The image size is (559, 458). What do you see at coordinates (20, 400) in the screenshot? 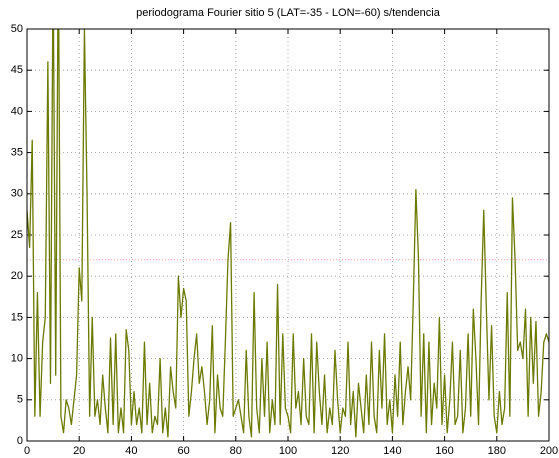
I see `y-tick-label: 5` at bounding box center [20, 400].